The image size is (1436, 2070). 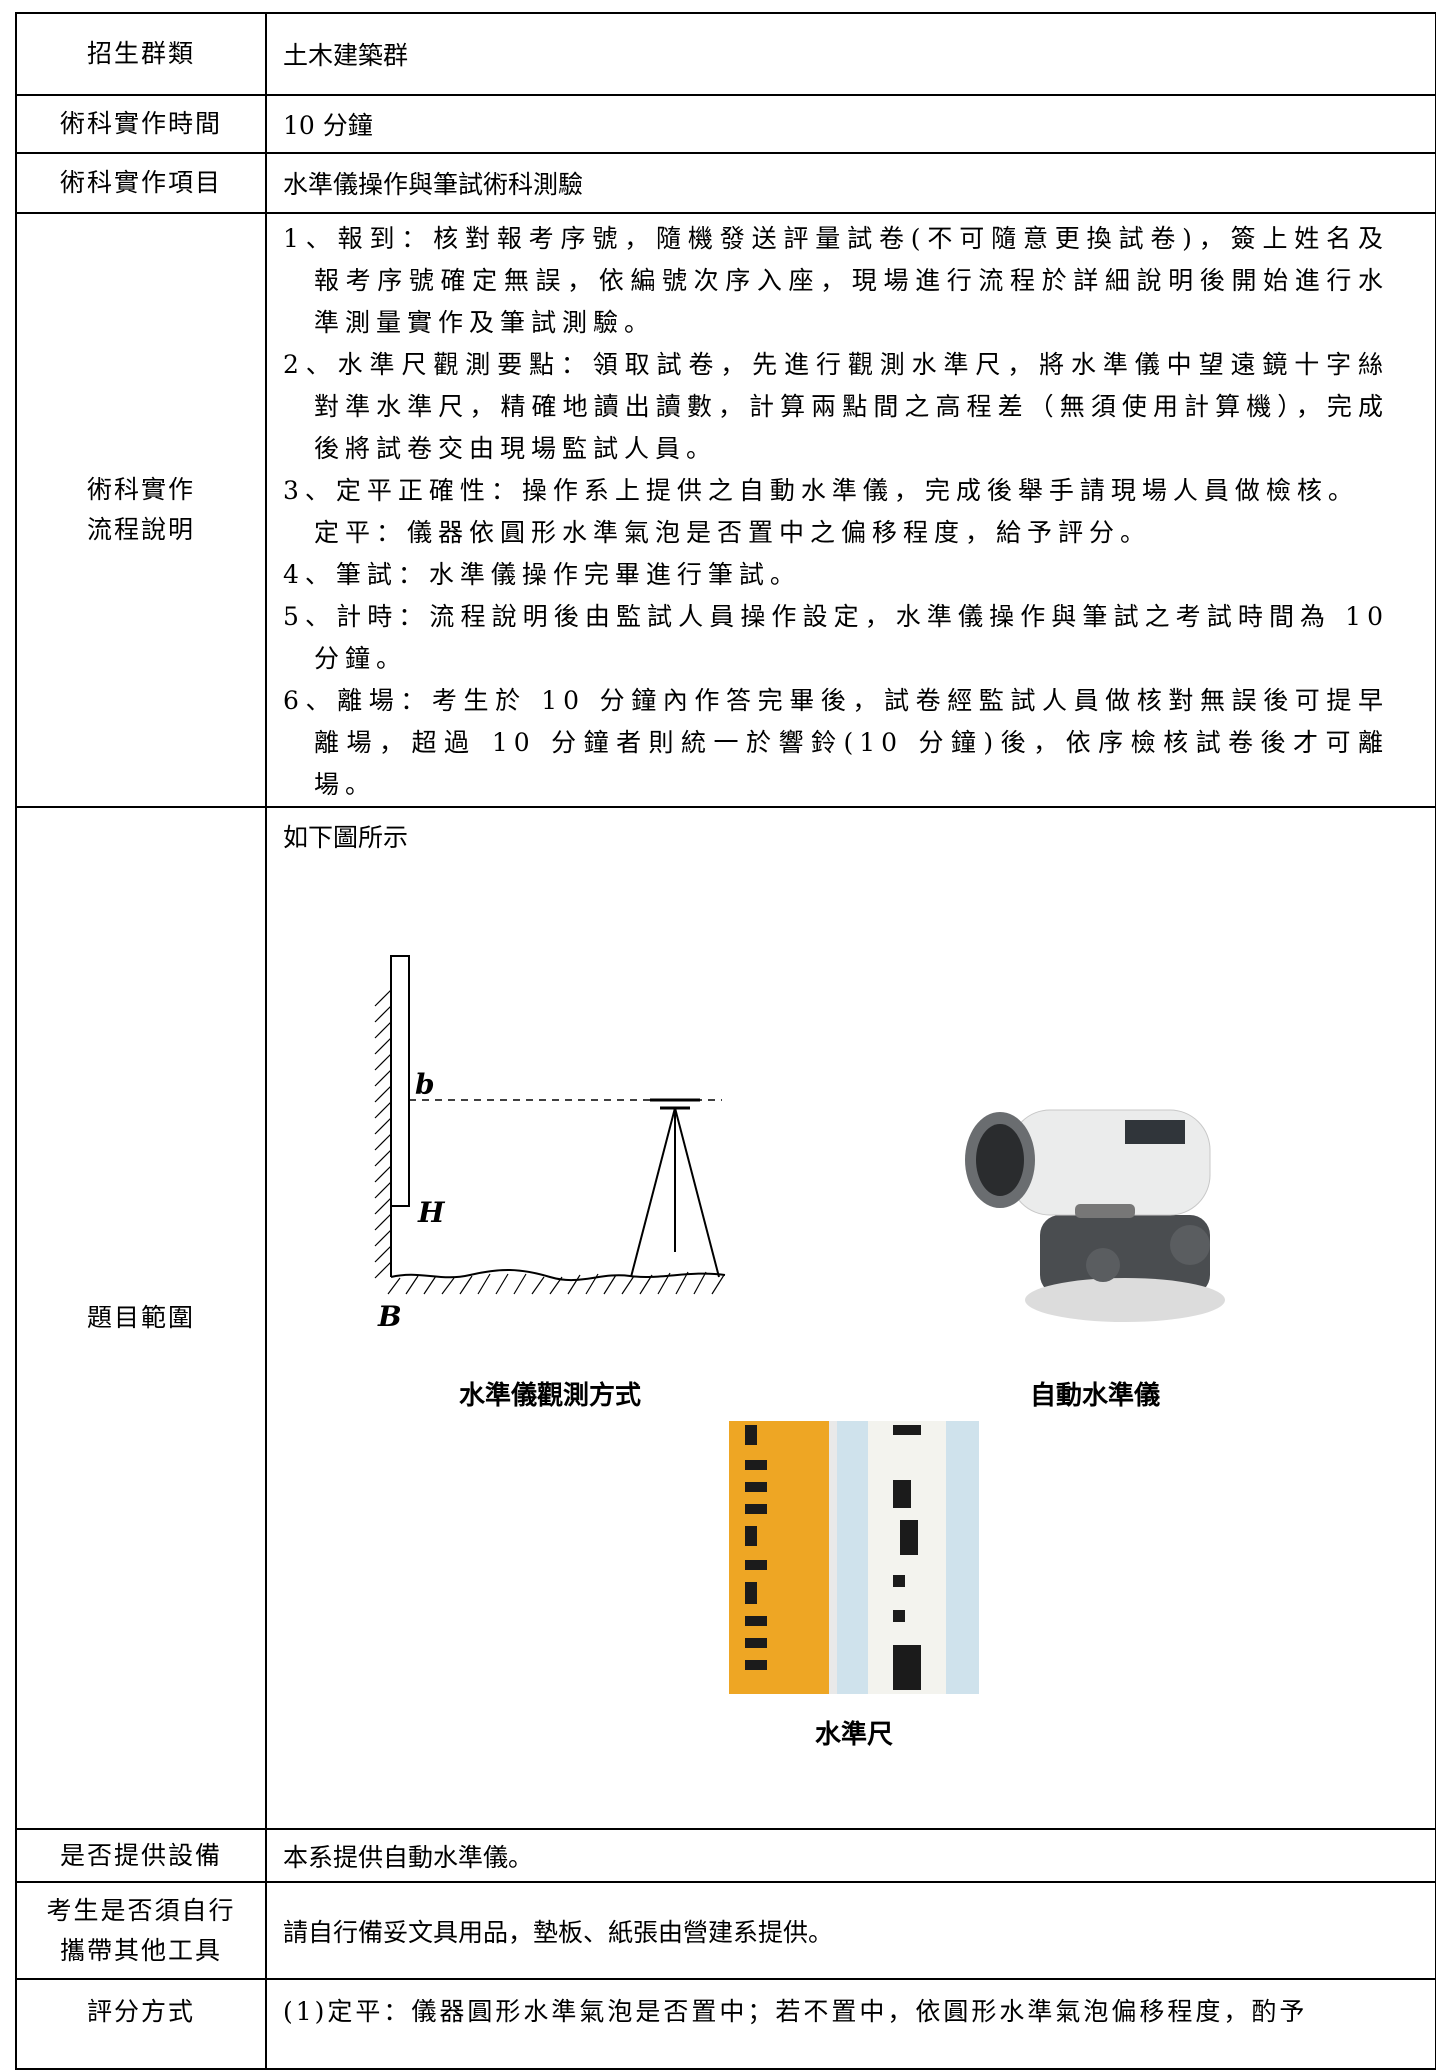 I want to click on row-content: 水準儀操作與筆試術科測驗, so click(x=850, y=183).